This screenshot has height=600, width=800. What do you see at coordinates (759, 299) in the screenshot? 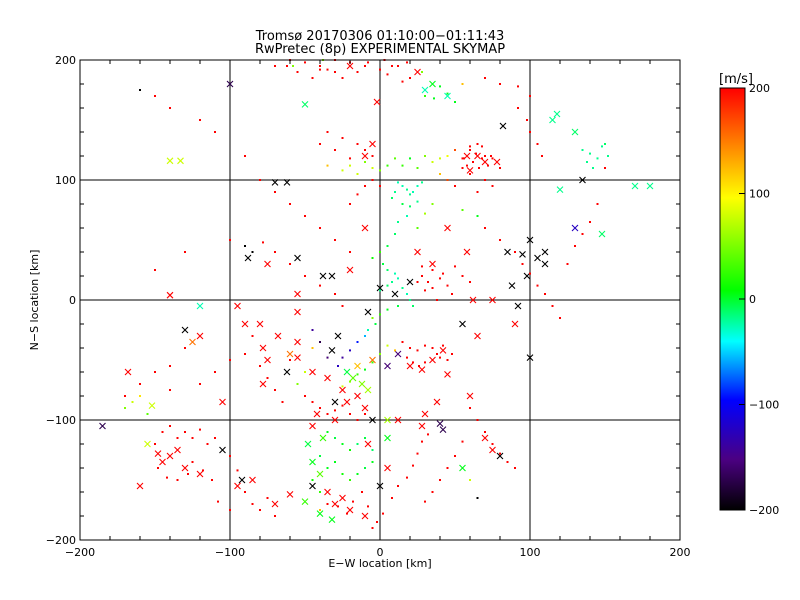
I see `colorbar-ticks: 200 100 0 −100 −200` at bounding box center [759, 299].